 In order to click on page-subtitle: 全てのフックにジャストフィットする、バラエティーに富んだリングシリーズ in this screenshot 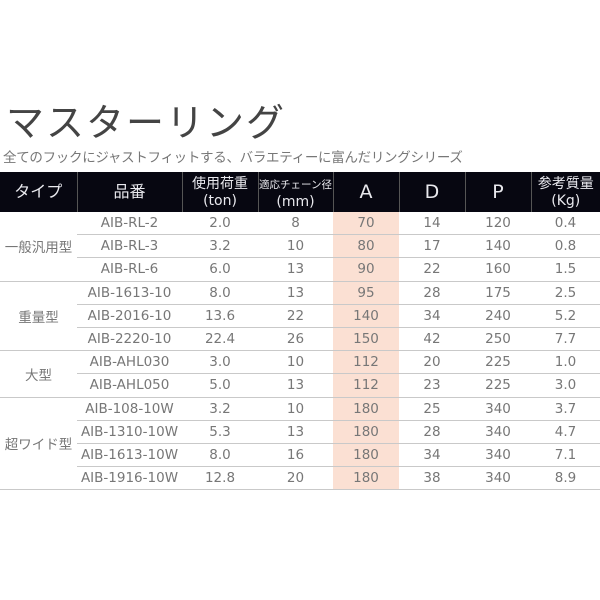, I will do `click(233, 158)`.